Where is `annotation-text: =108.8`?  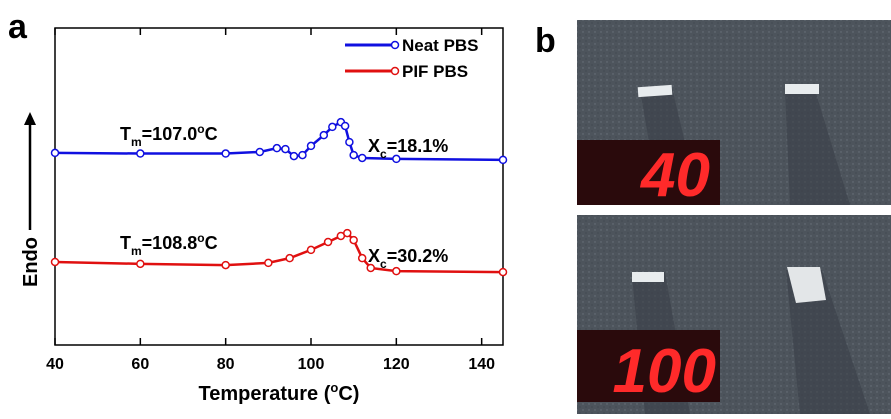 annotation-text: =108.8 is located at coordinates (170, 243).